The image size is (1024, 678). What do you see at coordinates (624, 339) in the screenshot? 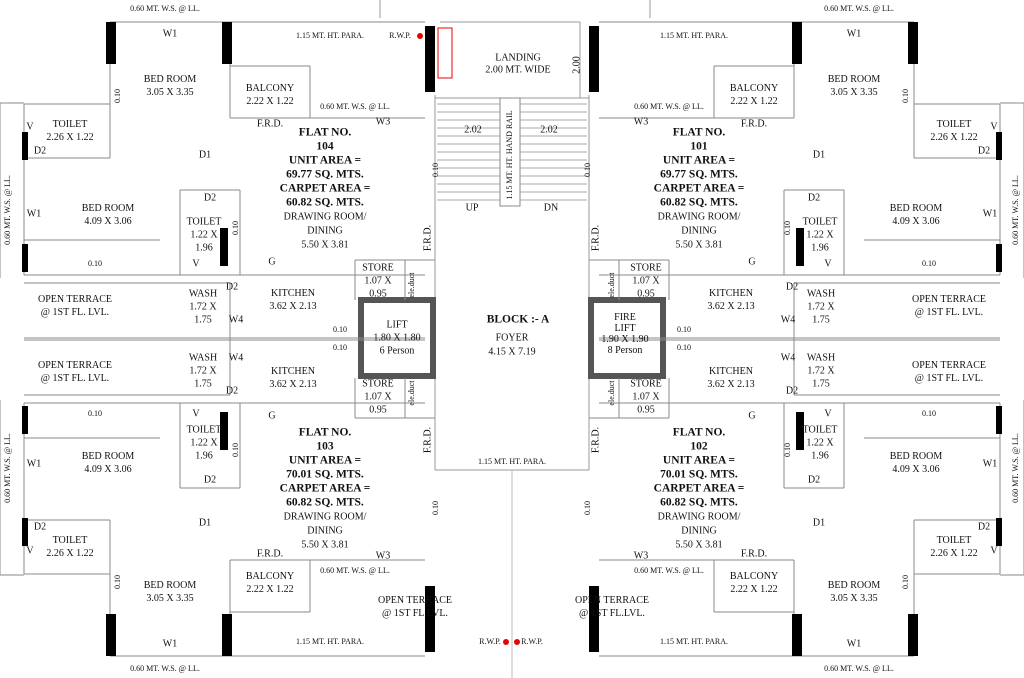
I see `fire-lift-label: 1.90 X 1.90` at bounding box center [624, 339].